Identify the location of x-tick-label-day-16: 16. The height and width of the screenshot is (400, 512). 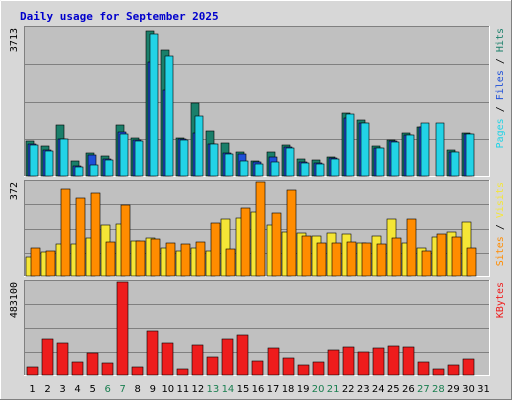
(258, 389).